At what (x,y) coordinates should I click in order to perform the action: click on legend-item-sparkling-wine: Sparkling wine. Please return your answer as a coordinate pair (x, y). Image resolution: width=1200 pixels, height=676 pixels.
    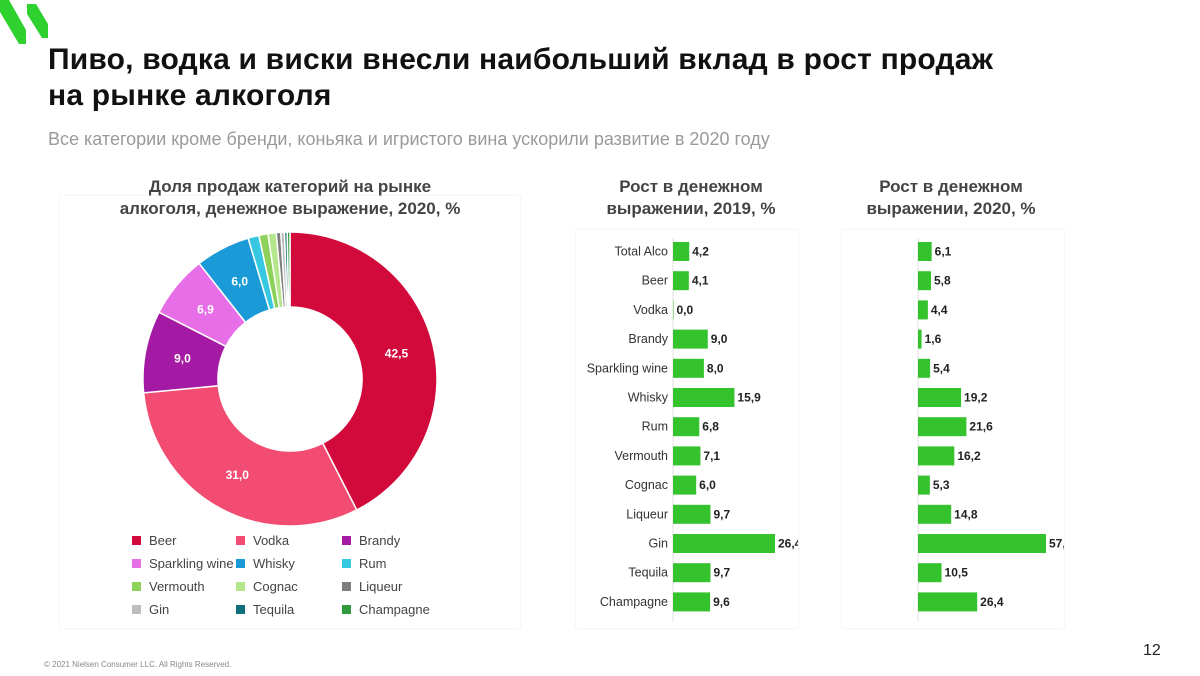
    Looking at the image, I should click on (184, 563).